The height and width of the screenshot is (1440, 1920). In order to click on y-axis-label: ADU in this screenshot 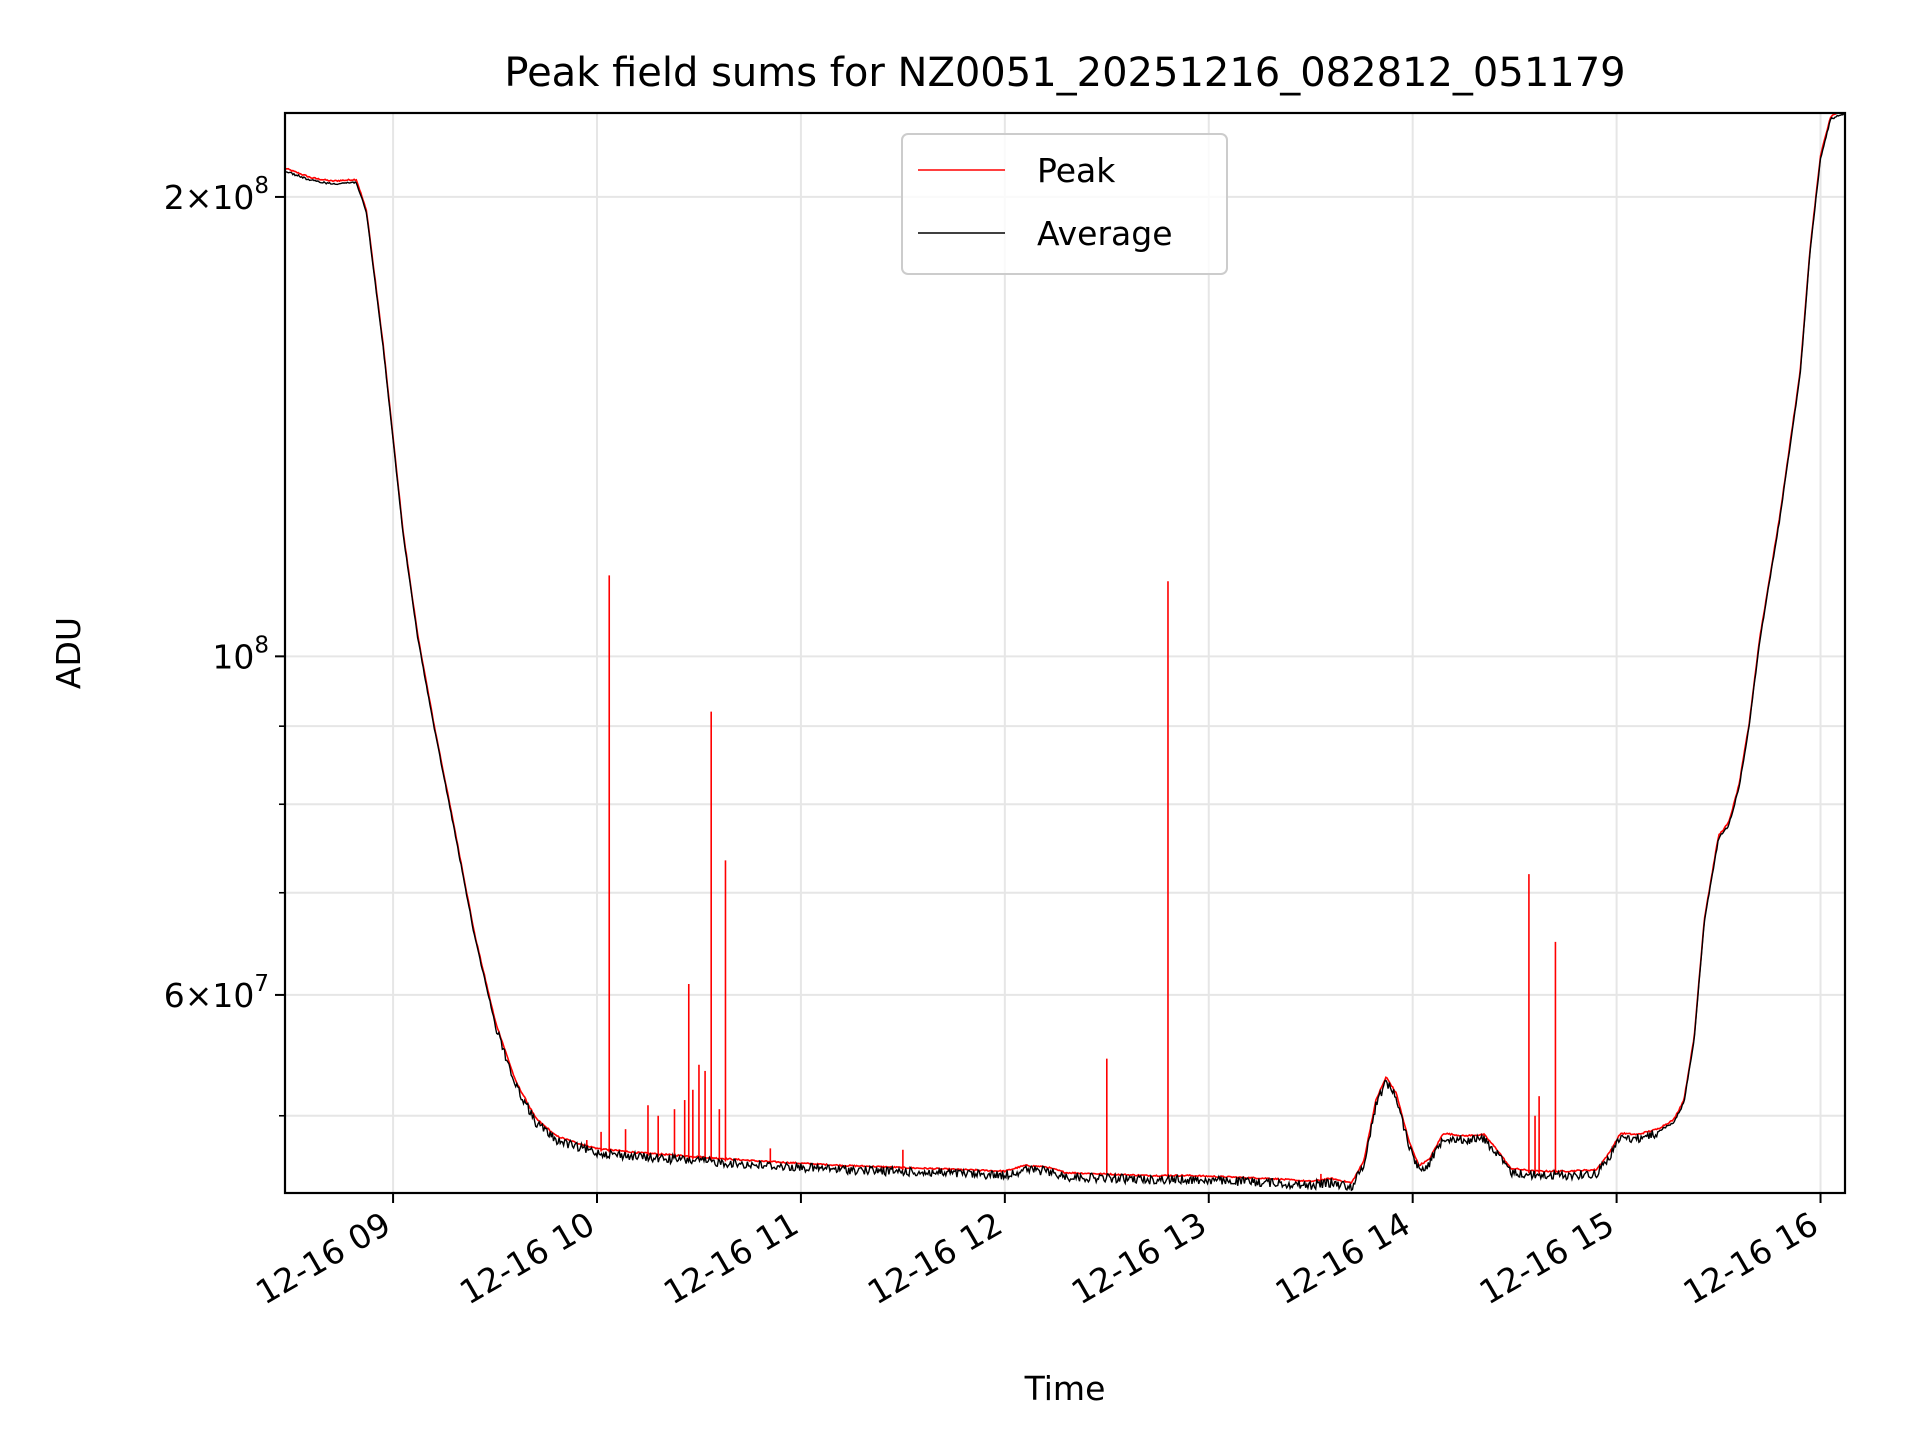, I will do `click(68, 653)`.